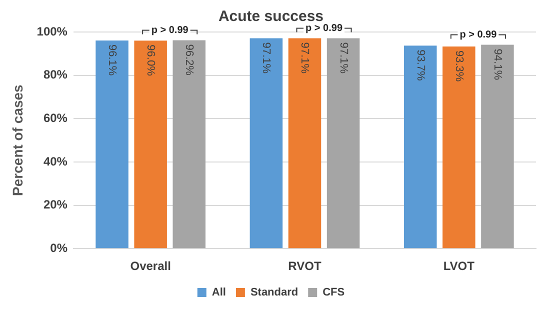 The height and width of the screenshot is (310, 550). What do you see at coordinates (55, 75) in the screenshot?
I see `y-tick-label: 80%` at bounding box center [55, 75].